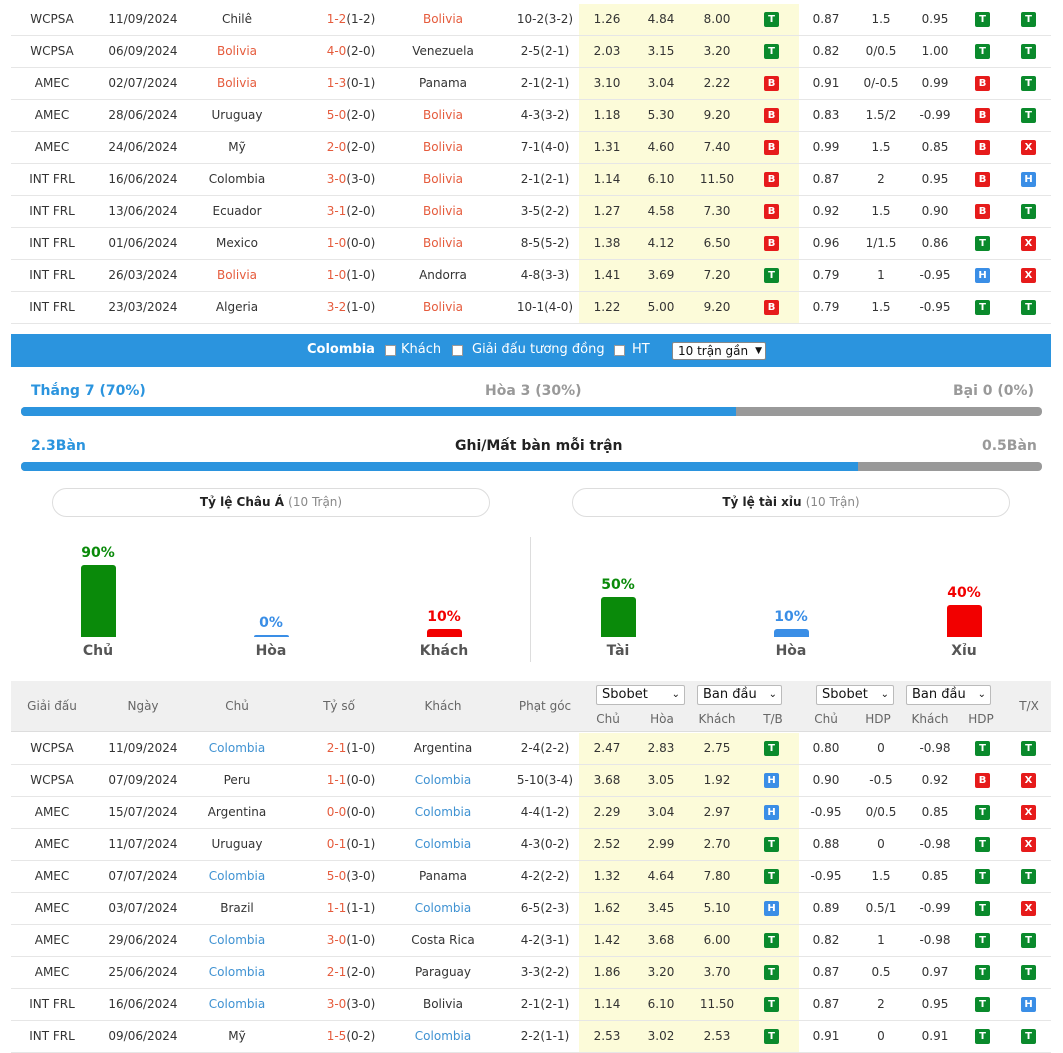  I want to click on cell-h1: 0.80, so click(826, 748).